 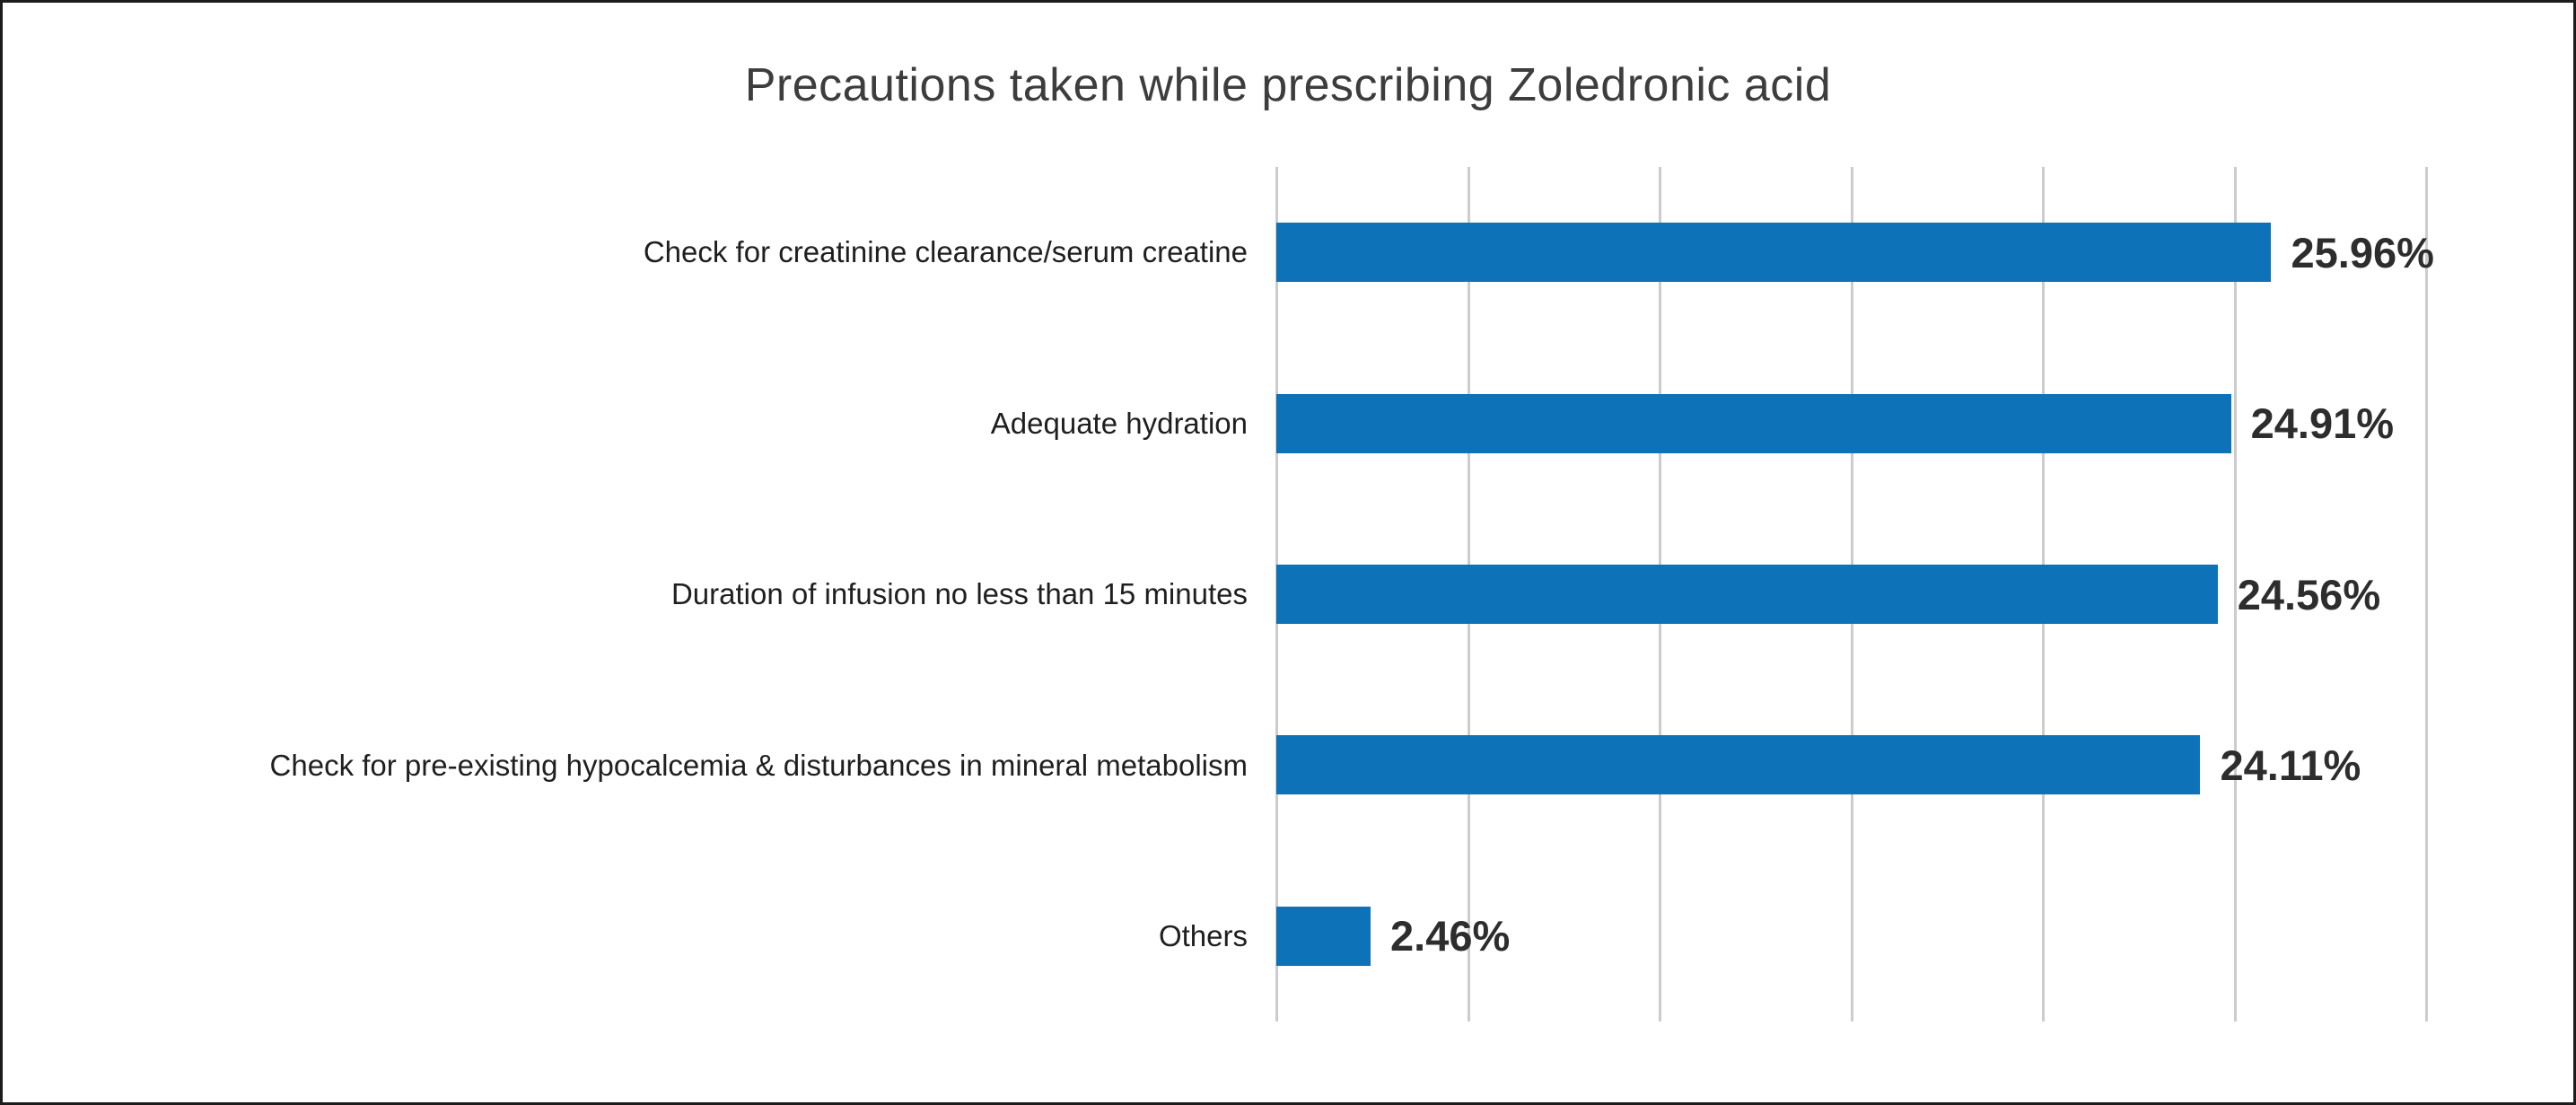 I want to click on value-label: 2.46%, so click(x=1450, y=936).